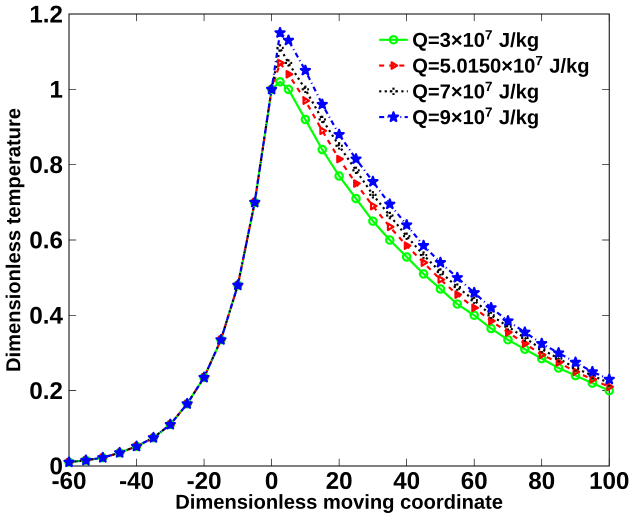 The image size is (635, 519). I want to click on x-tick-label: -40, so click(137, 481).